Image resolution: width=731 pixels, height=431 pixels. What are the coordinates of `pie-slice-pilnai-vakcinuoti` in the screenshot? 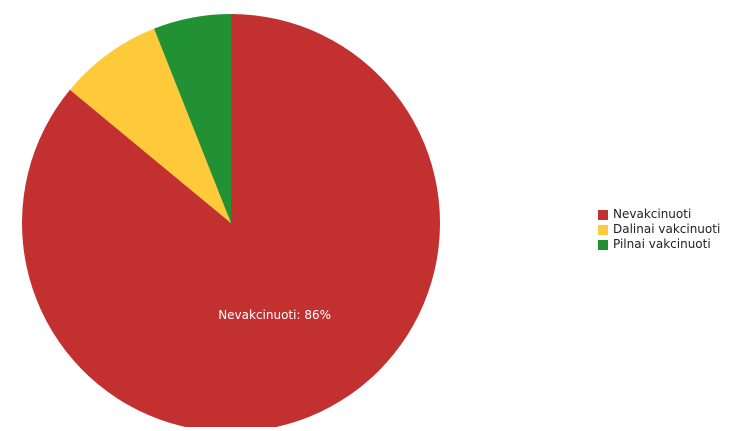 It's located at (192, 118).